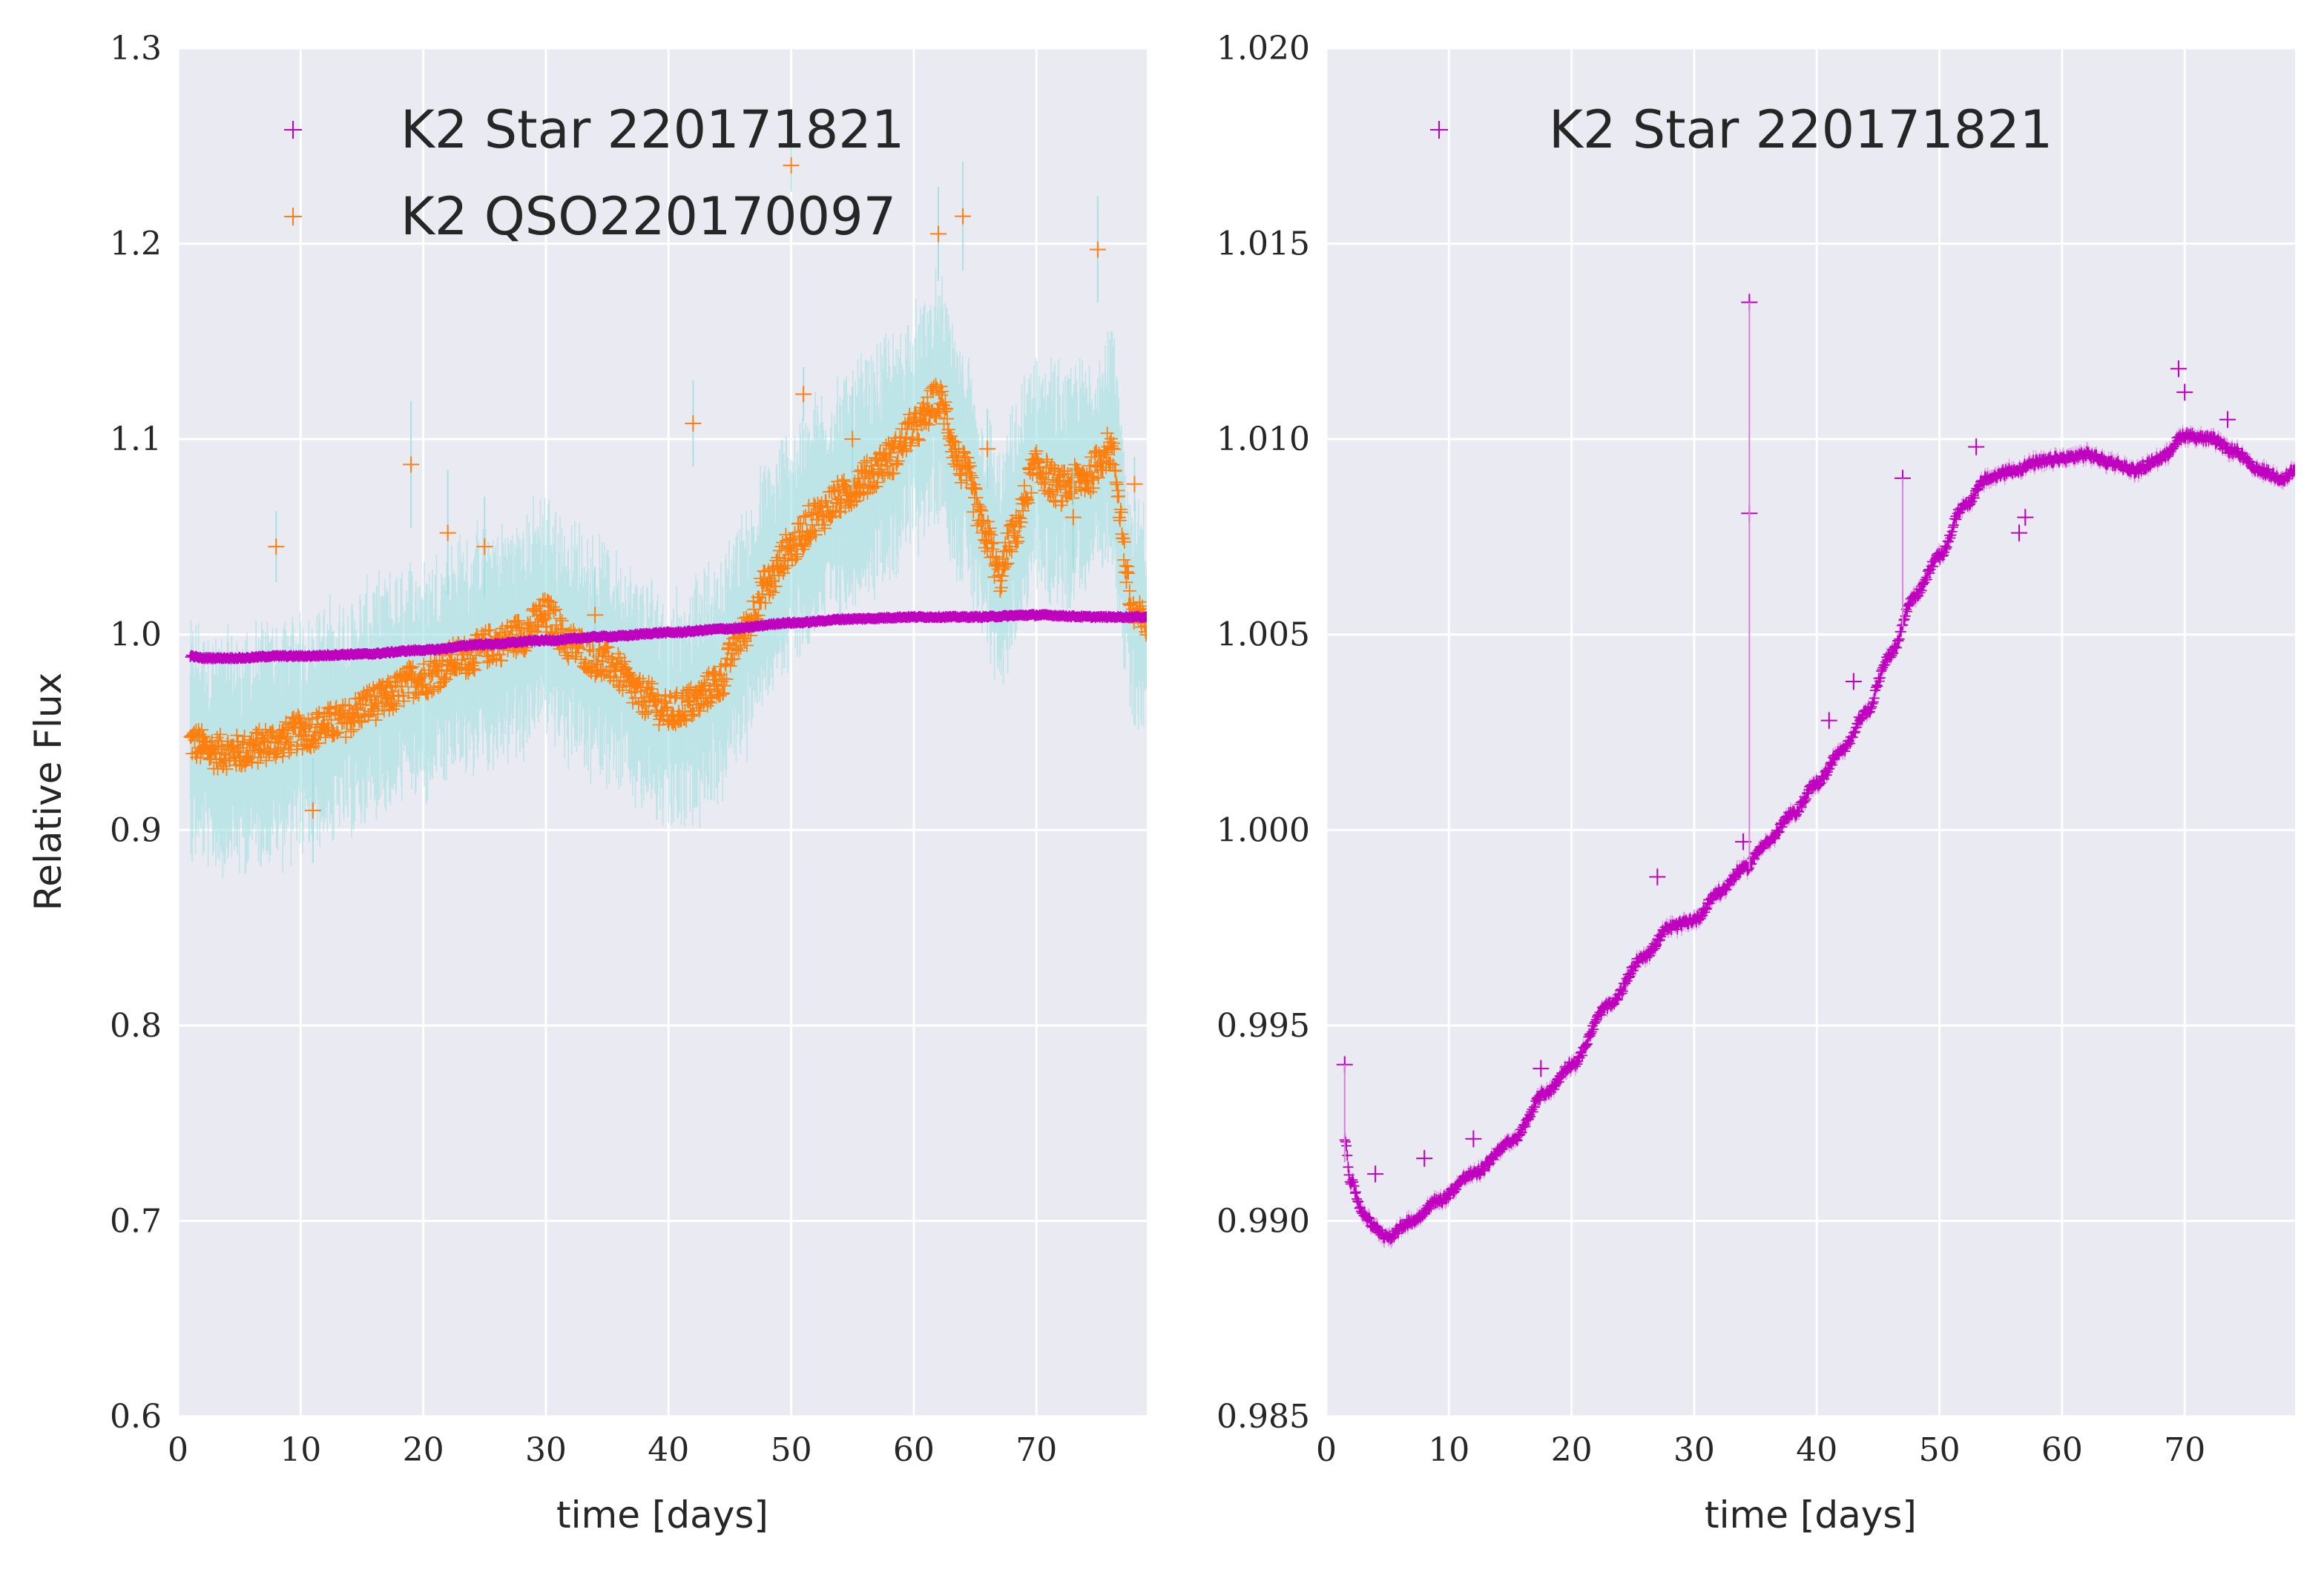 This screenshot has height=1581, width=2324. I want to click on y-axis-label: Relative Flux, so click(48, 792).